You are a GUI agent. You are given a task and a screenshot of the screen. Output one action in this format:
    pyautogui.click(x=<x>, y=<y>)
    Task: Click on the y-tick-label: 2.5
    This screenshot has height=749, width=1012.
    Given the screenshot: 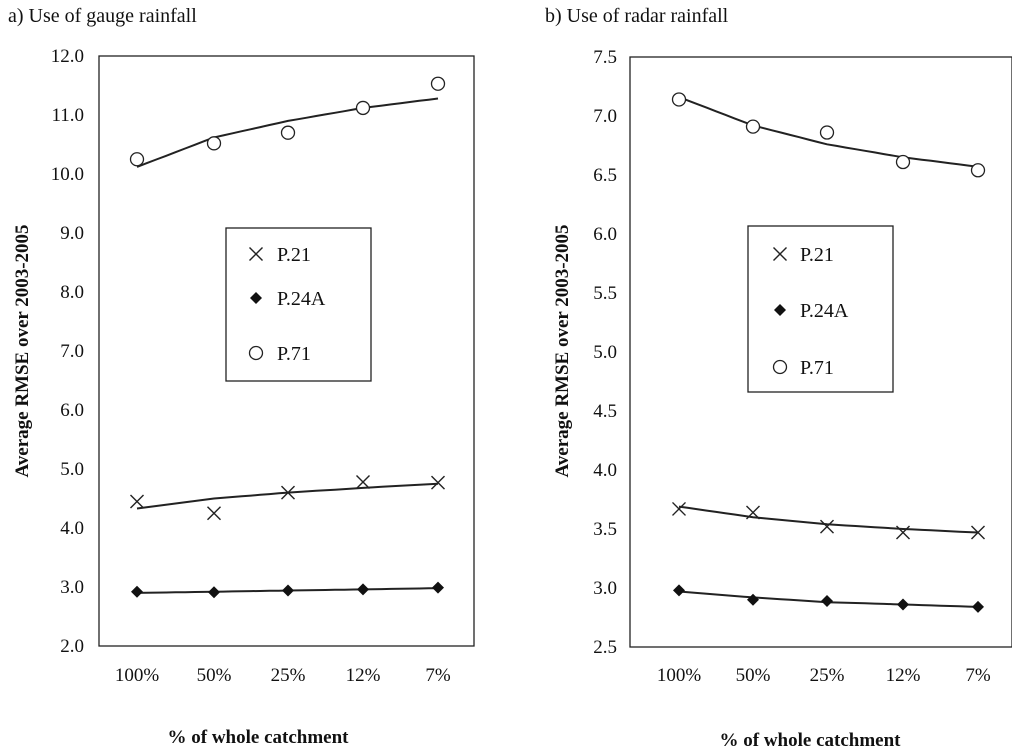 What is the action you would take?
    pyautogui.click(x=605, y=647)
    